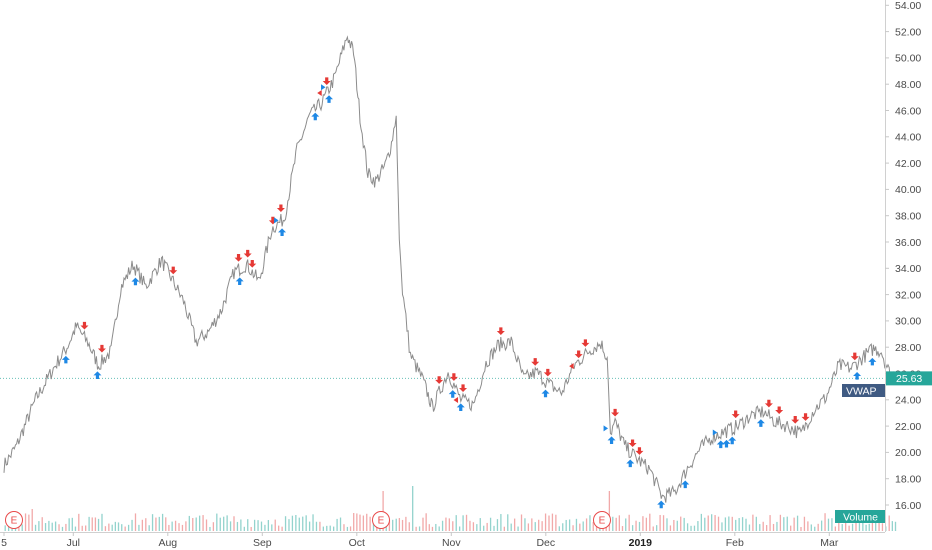 Image resolution: width=932 pixels, height=550 pixels. Describe the element at coordinates (908, 480) in the screenshot. I see `y-tick-label: 18.00` at that location.